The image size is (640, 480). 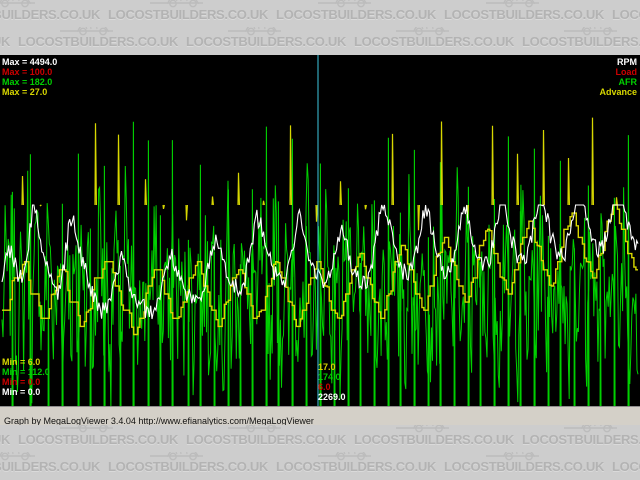 What do you see at coordinates (332, 397) in the screenshot?
I see `cursor-value-rpm: 2269.0` at bounding box center [332, 397].